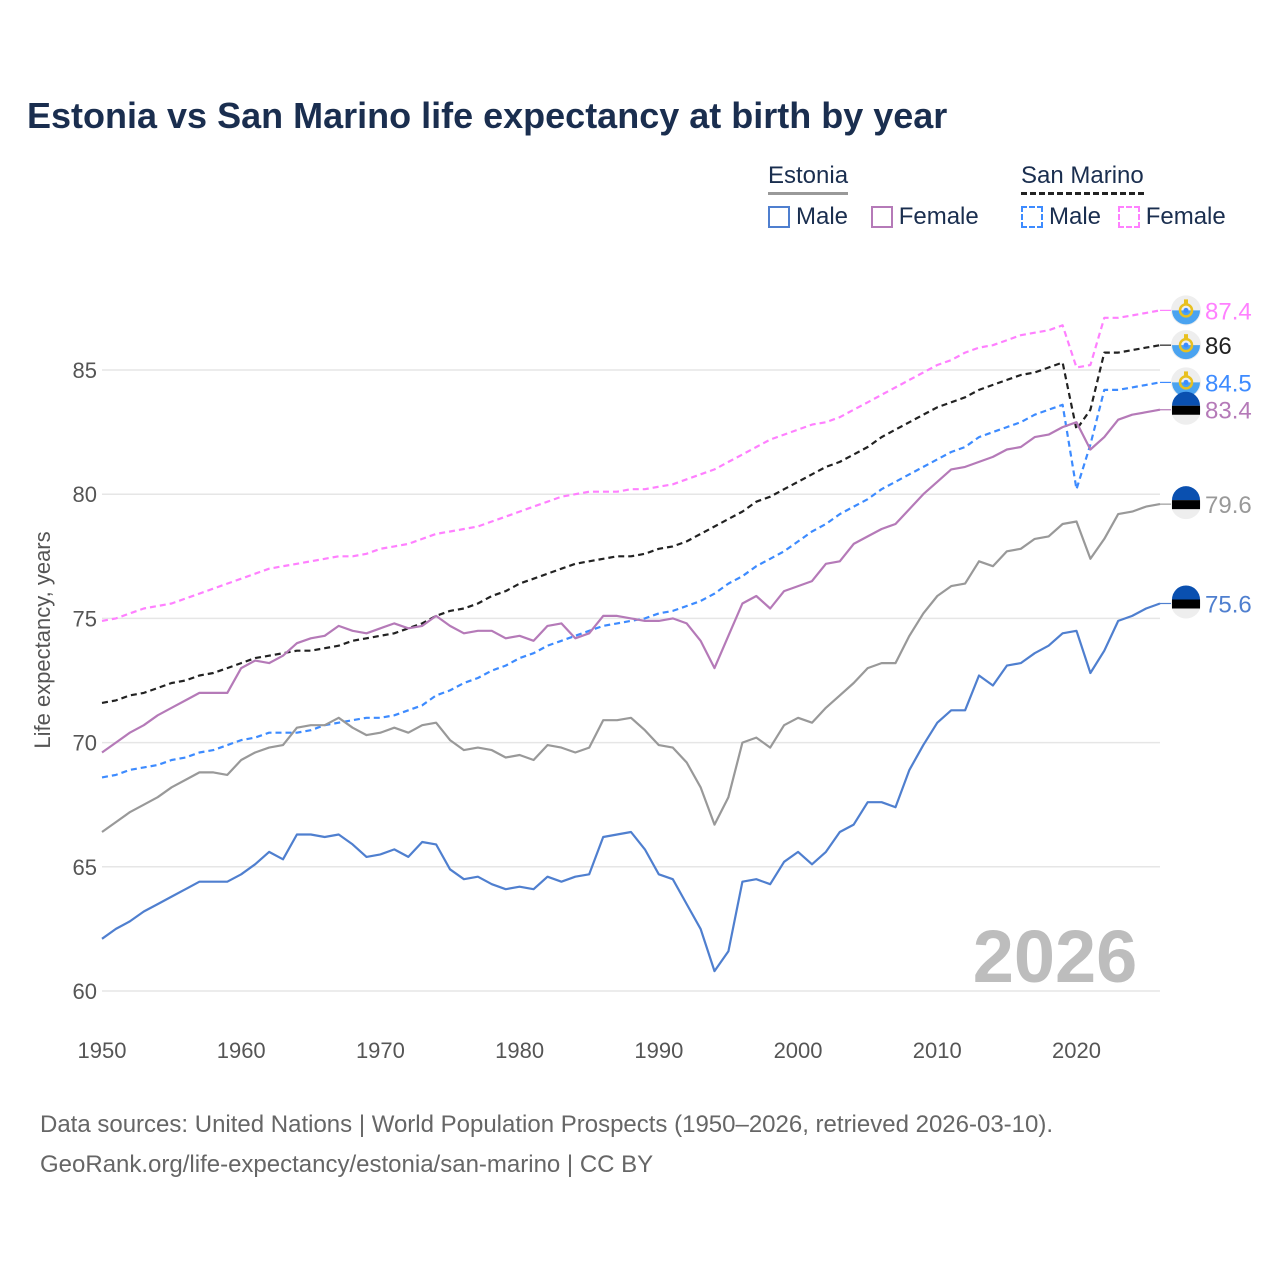 This screenshot has width=1280, height=1280. What do you see at coordinates (1076, 1050) in the screenshot?
I see `x-tick-label: 2020` at bounding box center [1076, 1050].